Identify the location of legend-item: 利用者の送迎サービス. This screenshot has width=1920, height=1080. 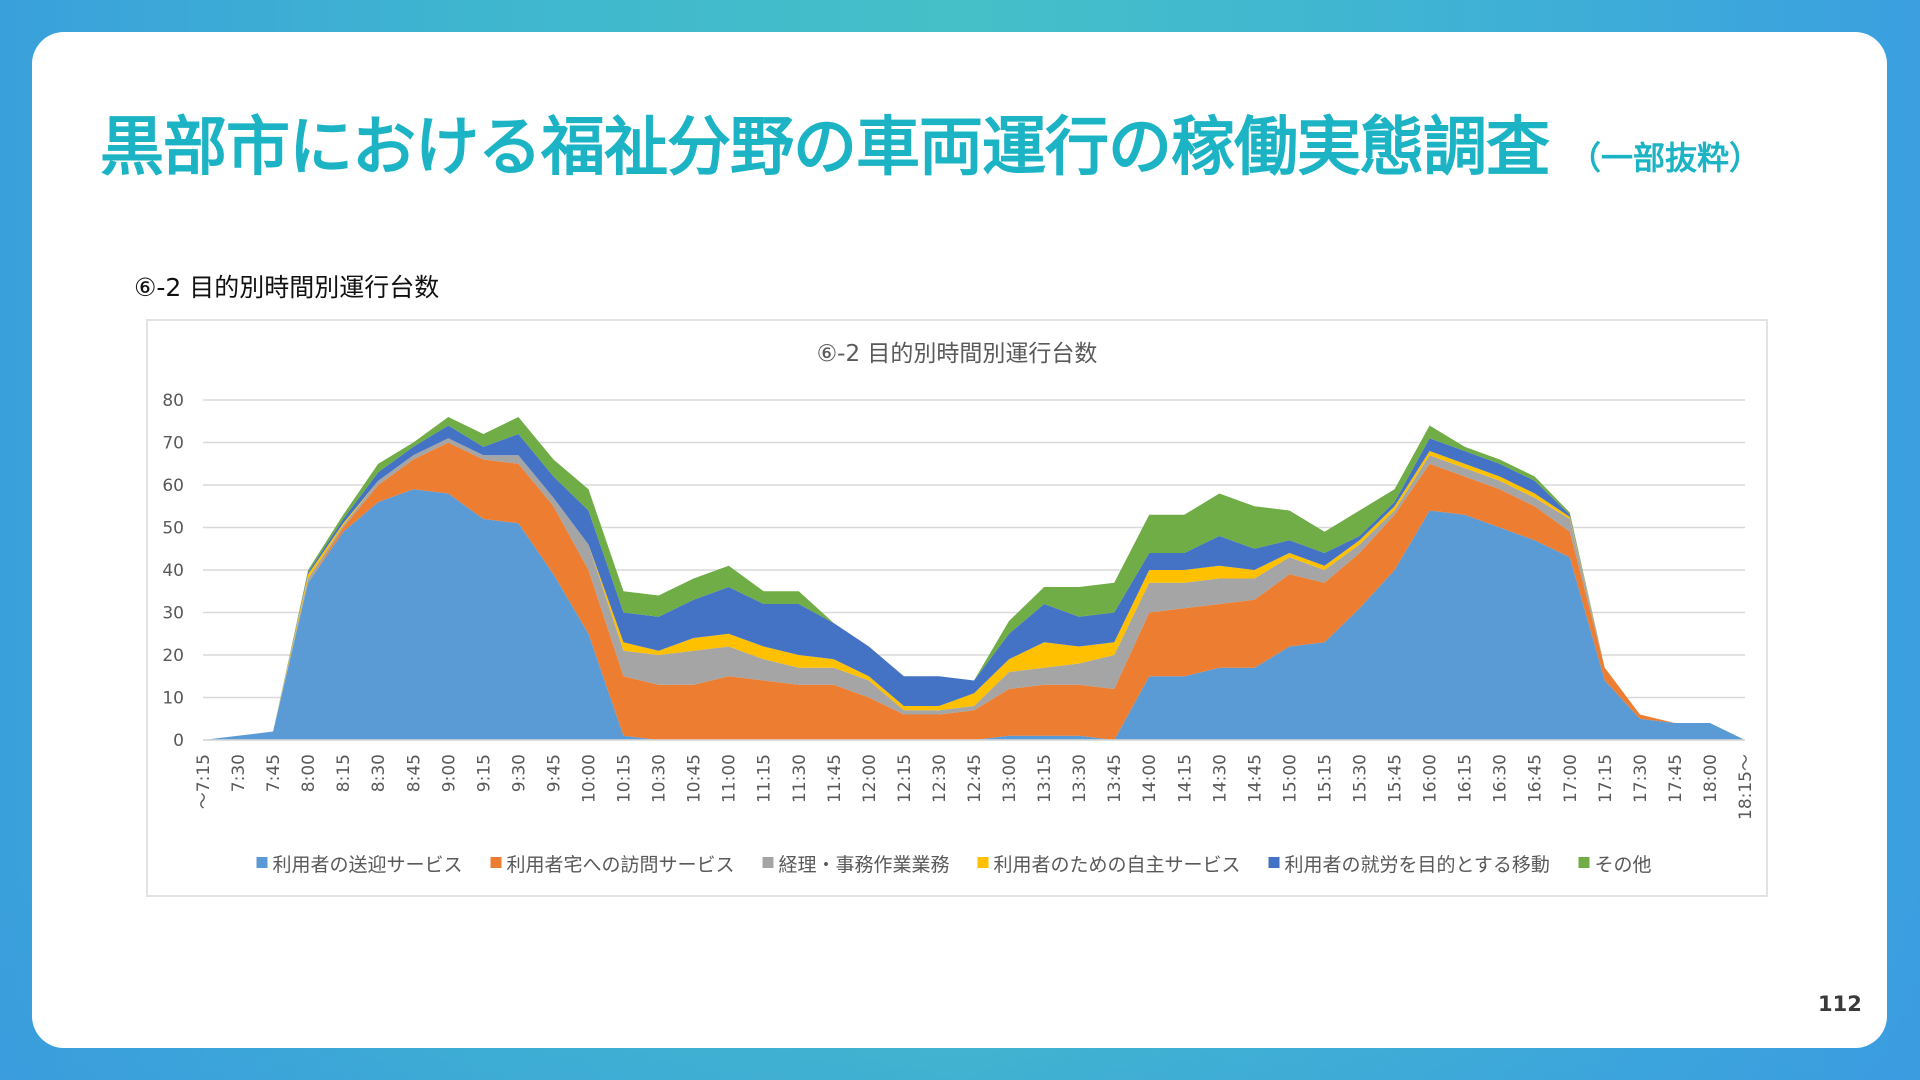
(359, 865).